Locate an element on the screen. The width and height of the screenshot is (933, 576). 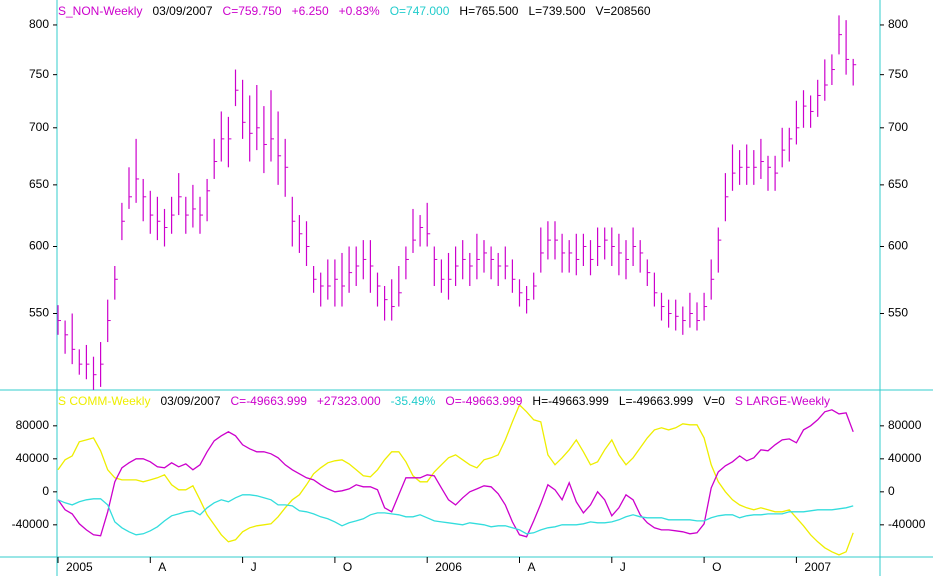
header-item: L=739.500 is located at coordinates (557, 11).